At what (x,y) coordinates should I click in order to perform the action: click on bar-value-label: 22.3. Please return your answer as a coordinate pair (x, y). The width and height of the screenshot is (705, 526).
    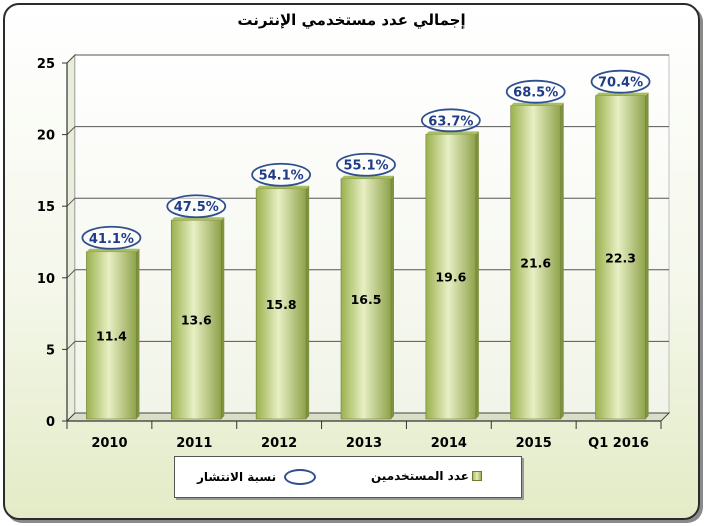
    Looking at the image, I should click on (620, 257).